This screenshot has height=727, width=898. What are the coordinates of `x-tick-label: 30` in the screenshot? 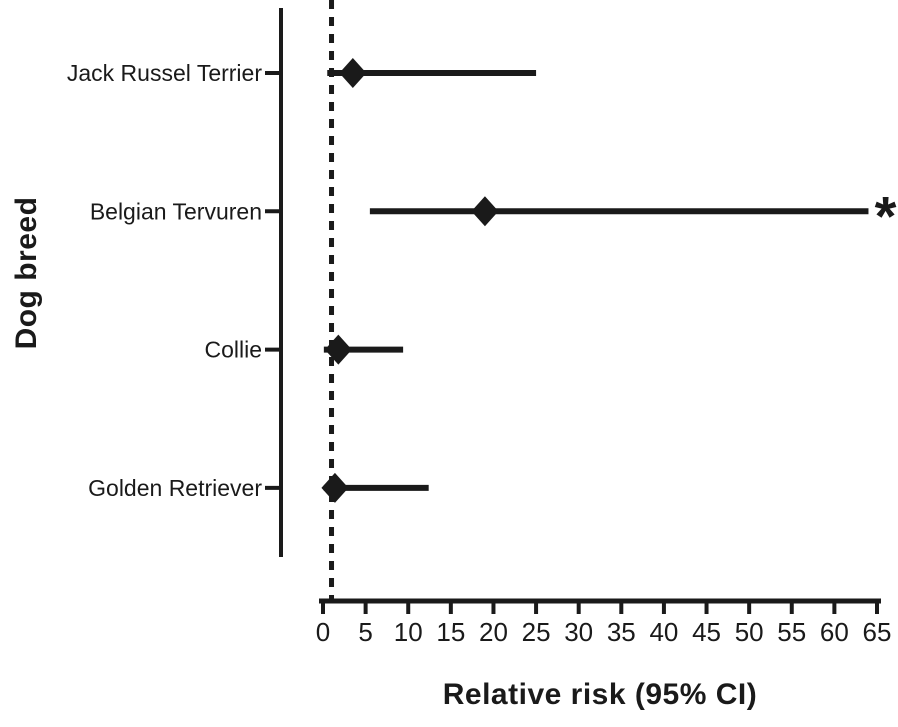 It's located at (578, 632).